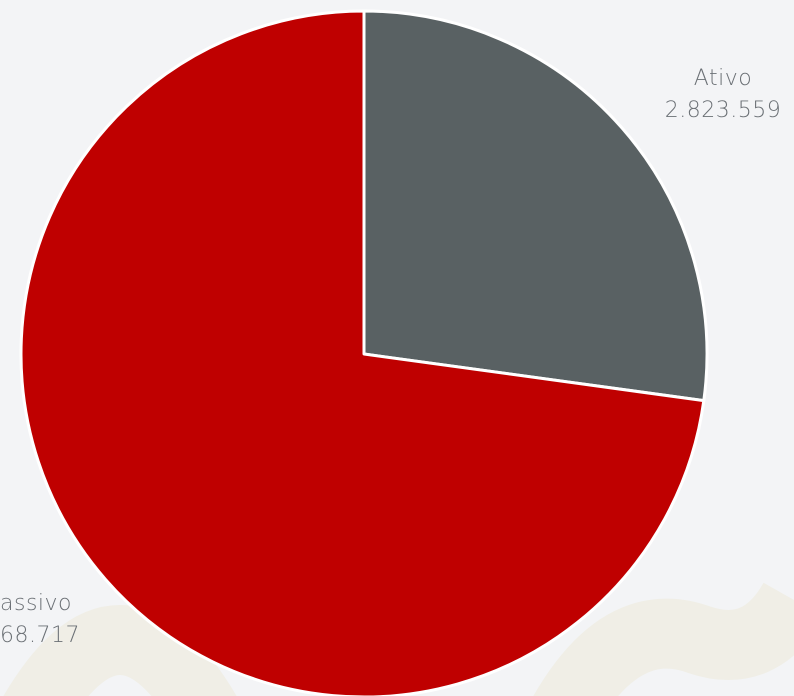 This screenshot has height=696, width=794. I want to click on slice-label-passivo: assivo 68.717, so click(40, 619).